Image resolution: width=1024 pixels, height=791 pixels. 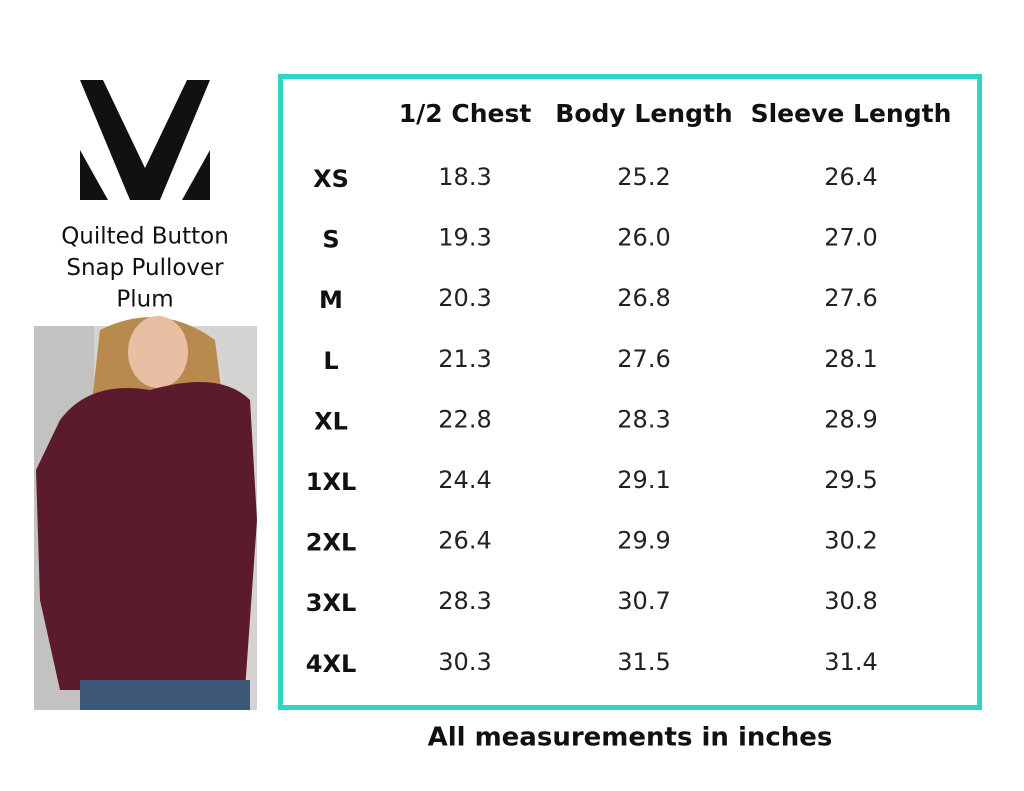 I want to click on size-label: M, so click(x=331, y=300).